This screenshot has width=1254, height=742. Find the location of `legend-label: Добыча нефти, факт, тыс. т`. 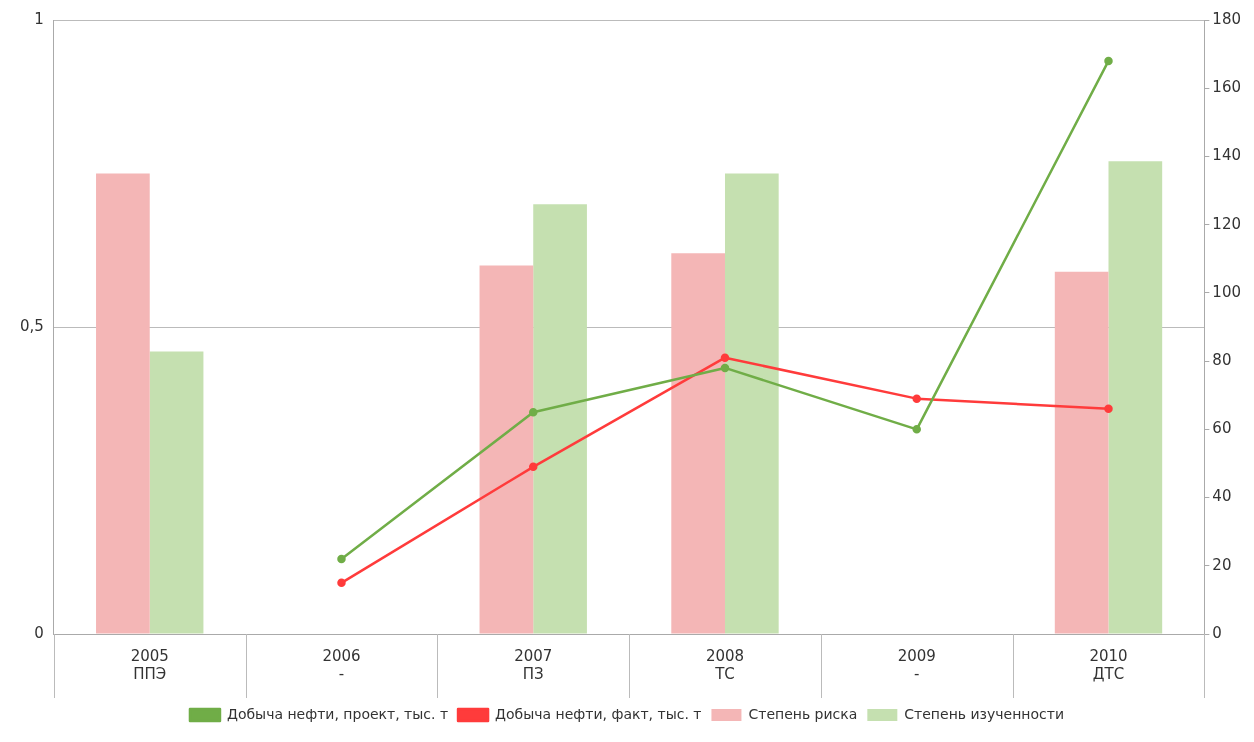

legend-label: Добыча нефти, факт, тыс. т is located at coordinates (598, 713).